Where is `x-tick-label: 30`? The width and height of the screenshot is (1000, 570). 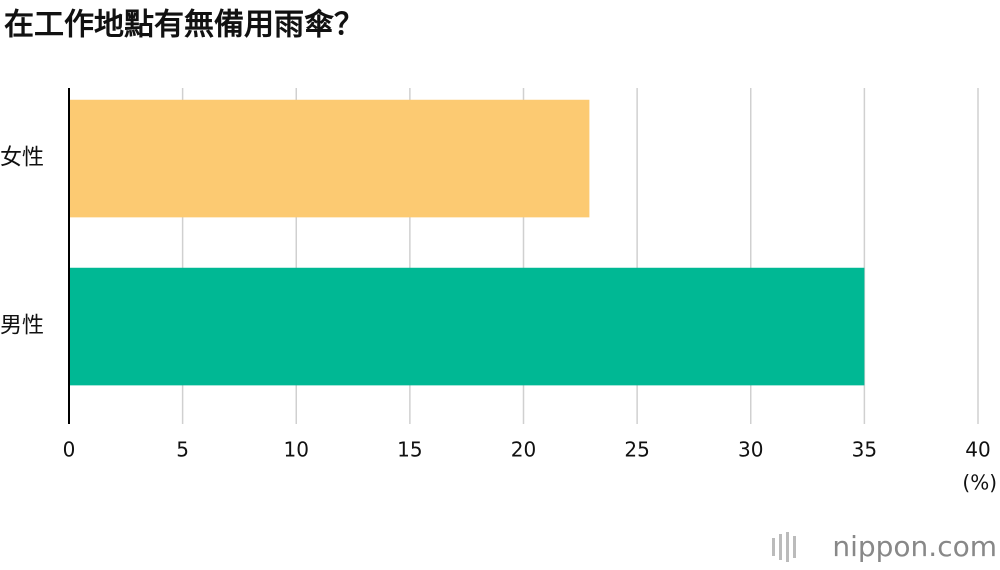 x-tick-label: 30 is located at coordinates (750, 450).